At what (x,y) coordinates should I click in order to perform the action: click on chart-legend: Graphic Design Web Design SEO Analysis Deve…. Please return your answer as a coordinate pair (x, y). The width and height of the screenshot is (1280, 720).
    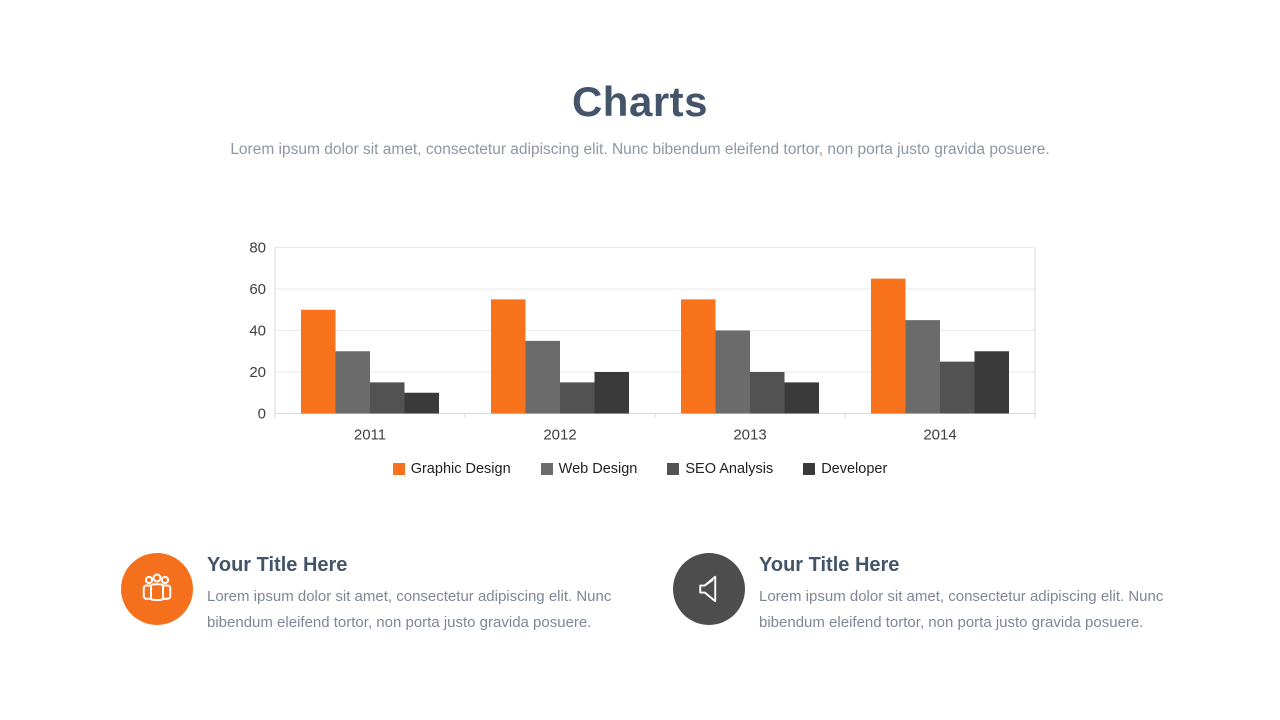
    Looking at the image, I should click on (640, 469).